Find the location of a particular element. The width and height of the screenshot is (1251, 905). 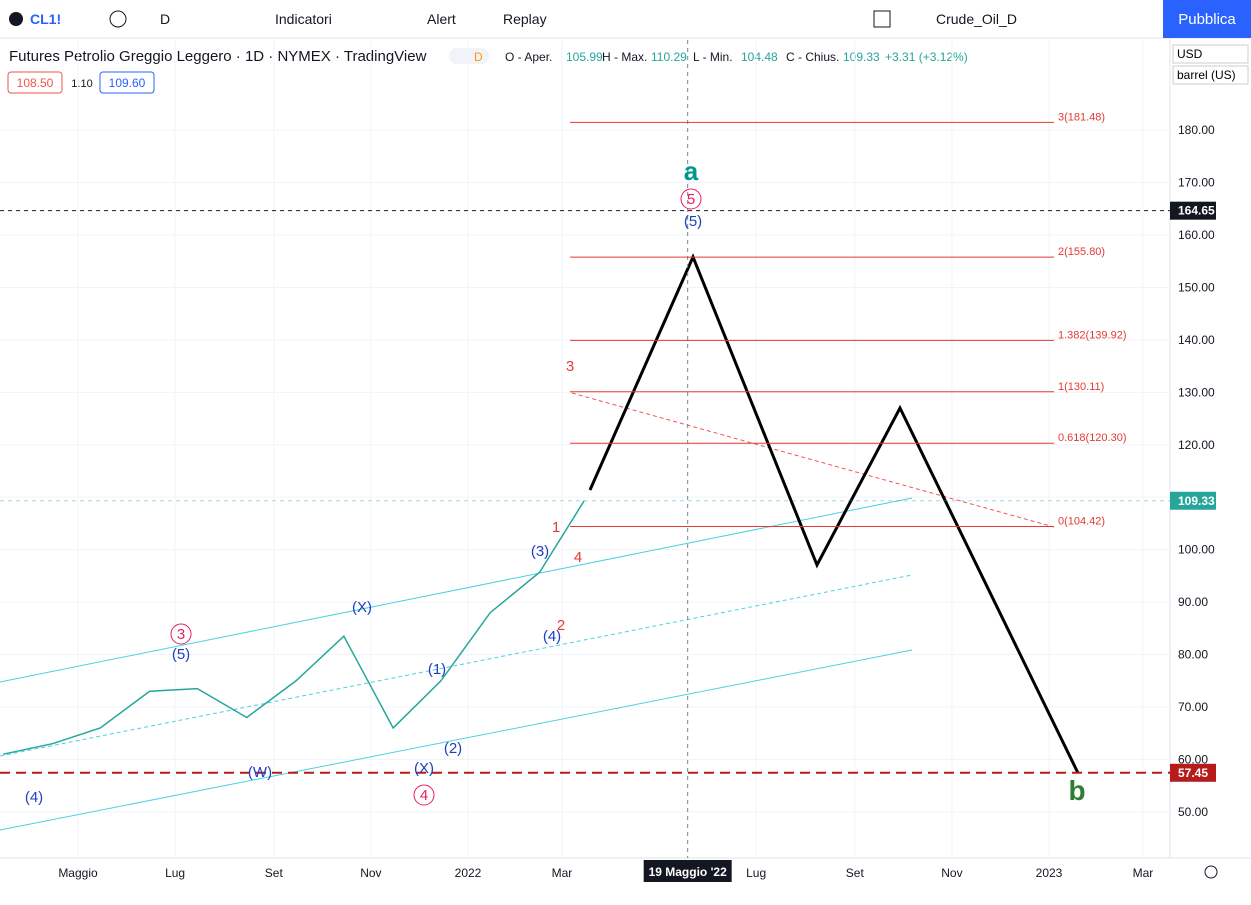

badge: D is located at coordinates (478, 57).